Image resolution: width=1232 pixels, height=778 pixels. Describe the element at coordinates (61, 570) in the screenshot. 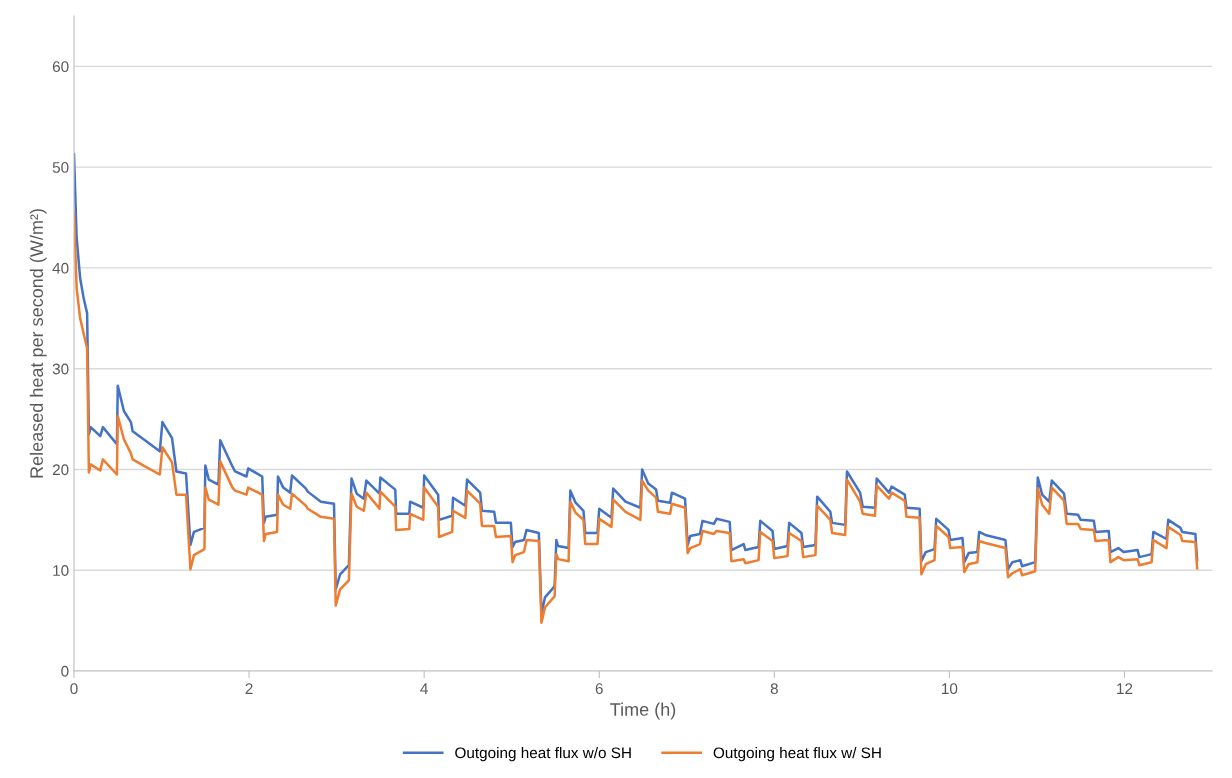

I see `y-tick-label: 10` at that location.